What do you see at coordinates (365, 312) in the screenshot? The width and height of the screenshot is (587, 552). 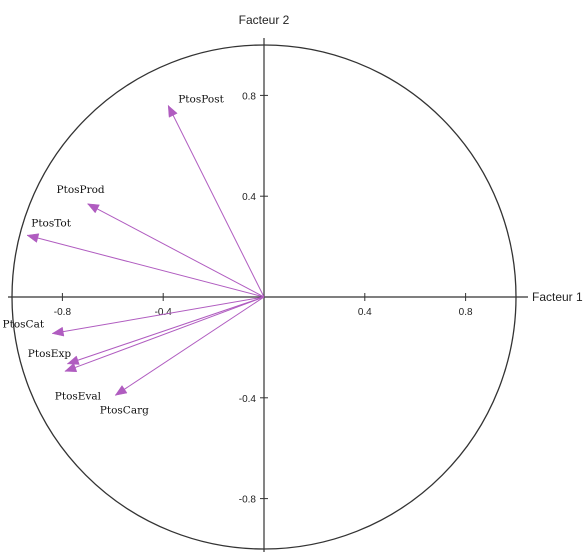 I see `x-tick-label: 0.4` at bounding box center [365, 312].